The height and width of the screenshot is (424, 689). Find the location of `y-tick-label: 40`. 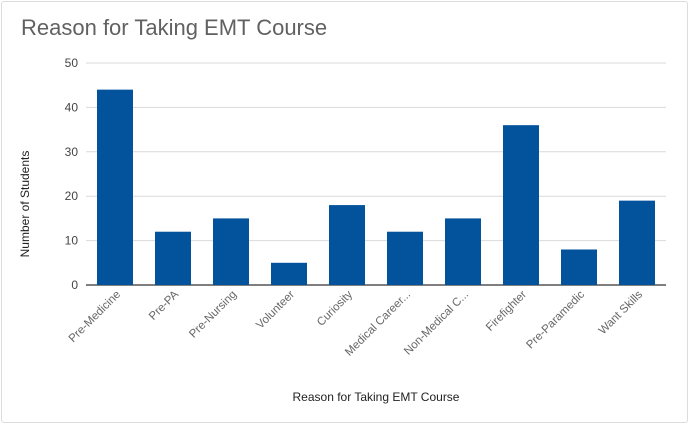

y-tick-label: 40 is located at coordinates (72, 107).